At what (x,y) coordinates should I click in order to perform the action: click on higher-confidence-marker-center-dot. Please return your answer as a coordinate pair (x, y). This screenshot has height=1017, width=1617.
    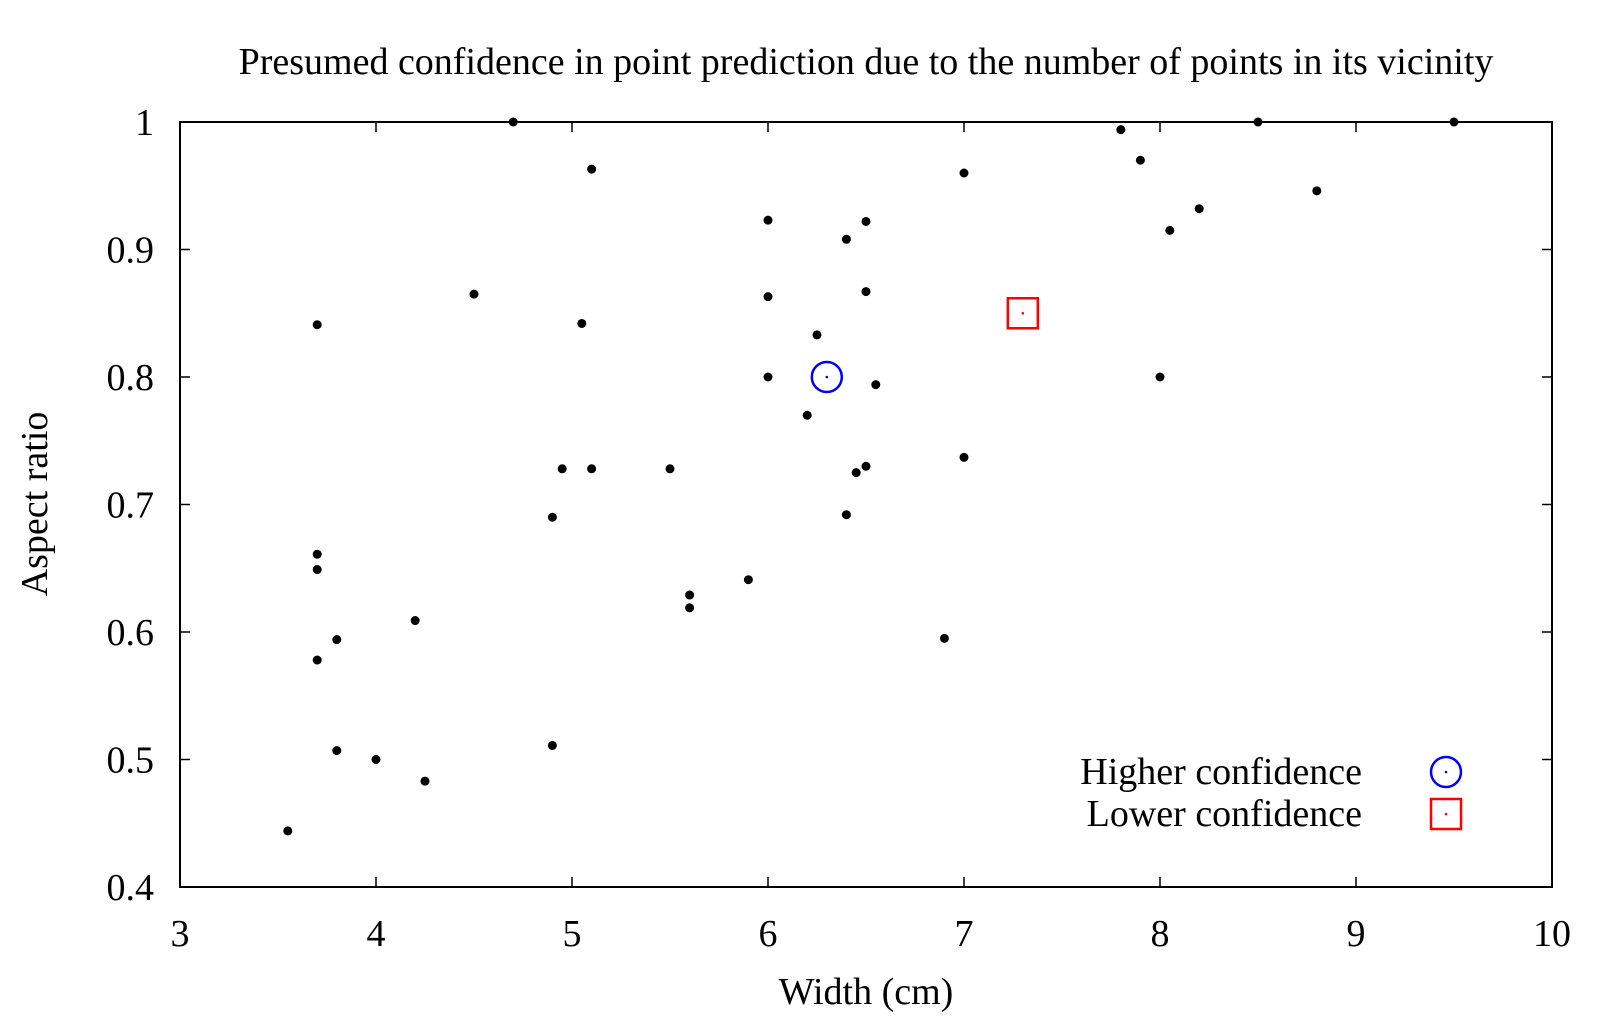
    Looking at the image, I should click on (827, 377).